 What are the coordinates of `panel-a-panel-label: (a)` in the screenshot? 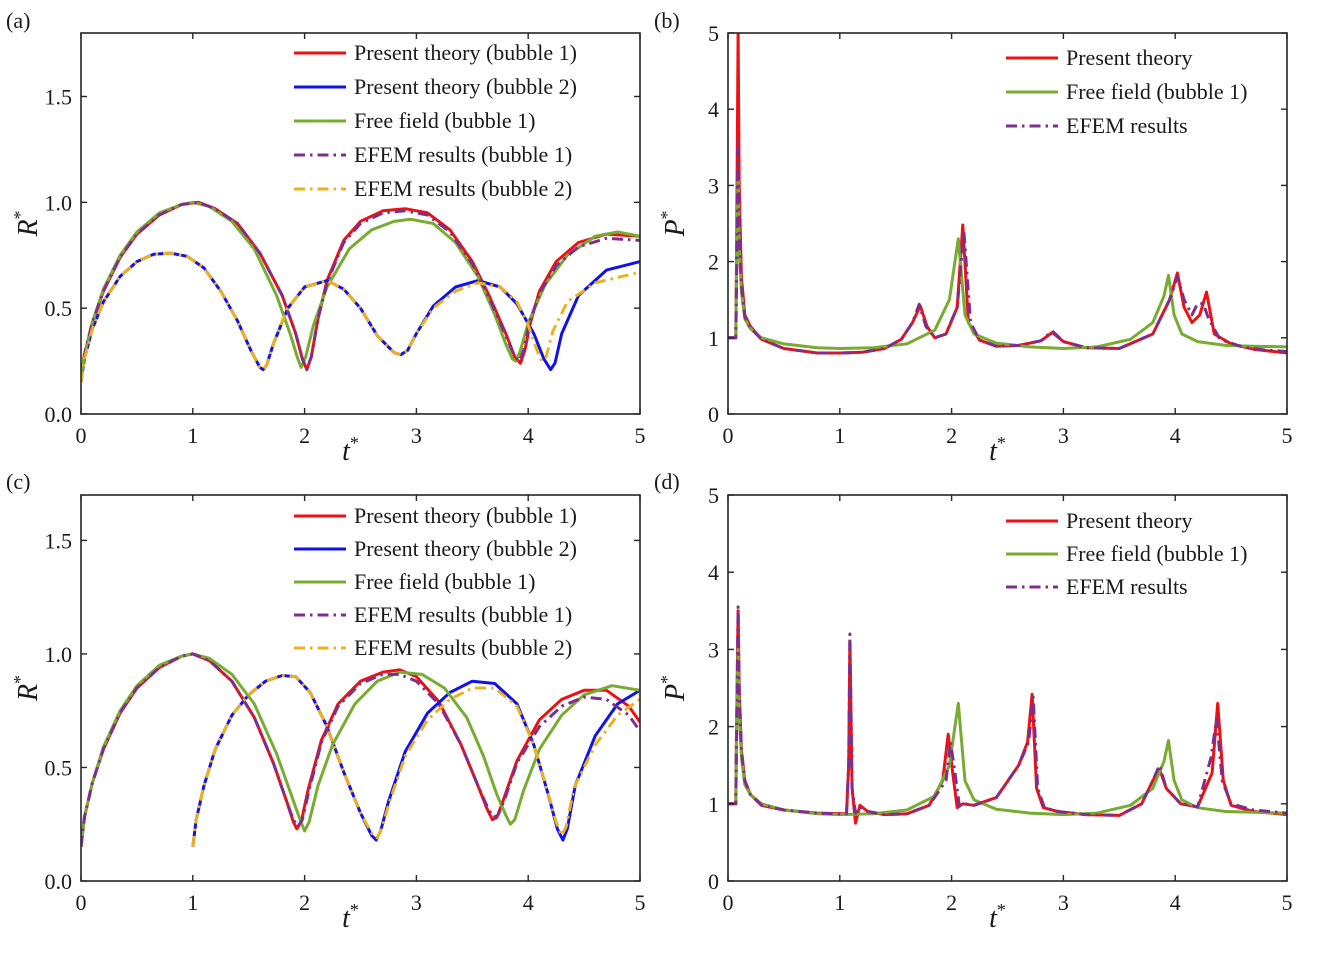 It's located at (18, 20).